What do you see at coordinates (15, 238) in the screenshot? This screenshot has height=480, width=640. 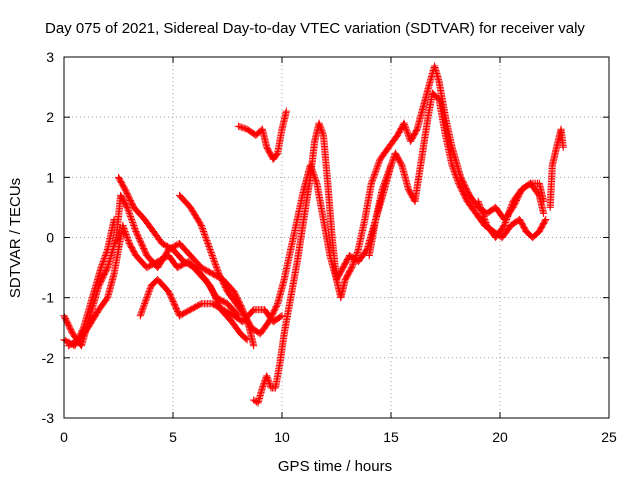 I see `y-axis-label: SDTVAR / TECUs` at bounding box center [15, 238].